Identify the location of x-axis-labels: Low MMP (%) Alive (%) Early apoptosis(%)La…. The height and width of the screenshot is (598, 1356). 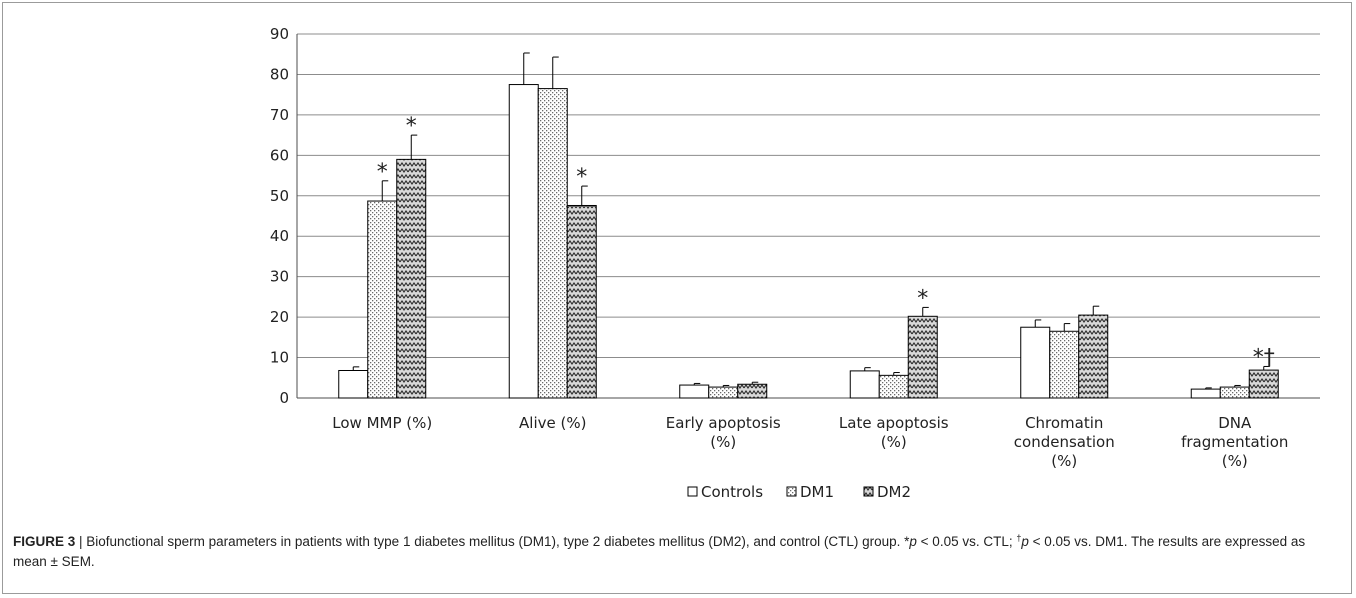
(810, 442).